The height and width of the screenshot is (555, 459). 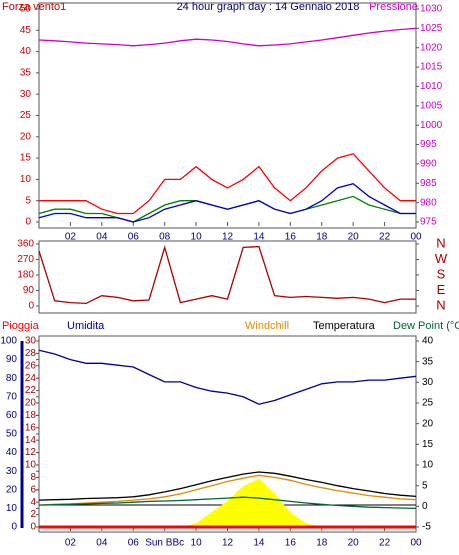 I want to click on y3-tick-label: 22, so click(x=31, y=390).